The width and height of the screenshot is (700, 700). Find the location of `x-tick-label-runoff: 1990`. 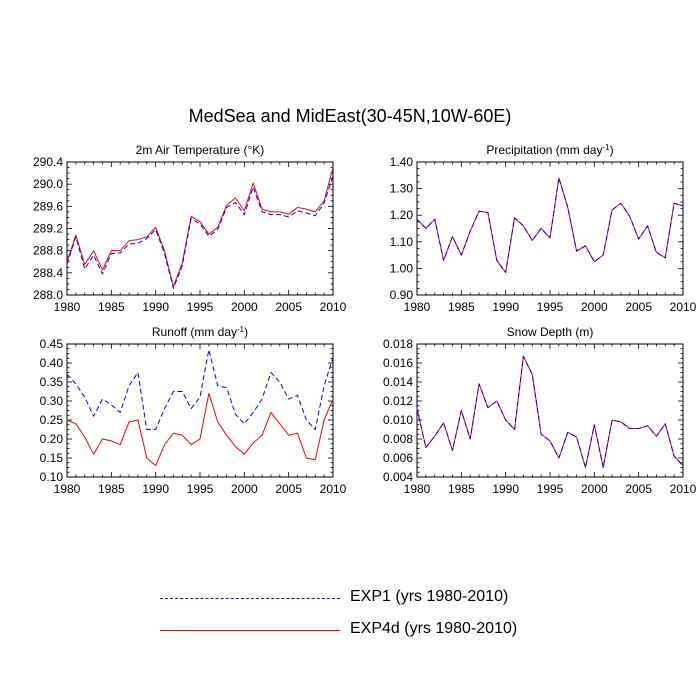

x-tick-label-runoff: 1990 is located at coordinates (155, 489).